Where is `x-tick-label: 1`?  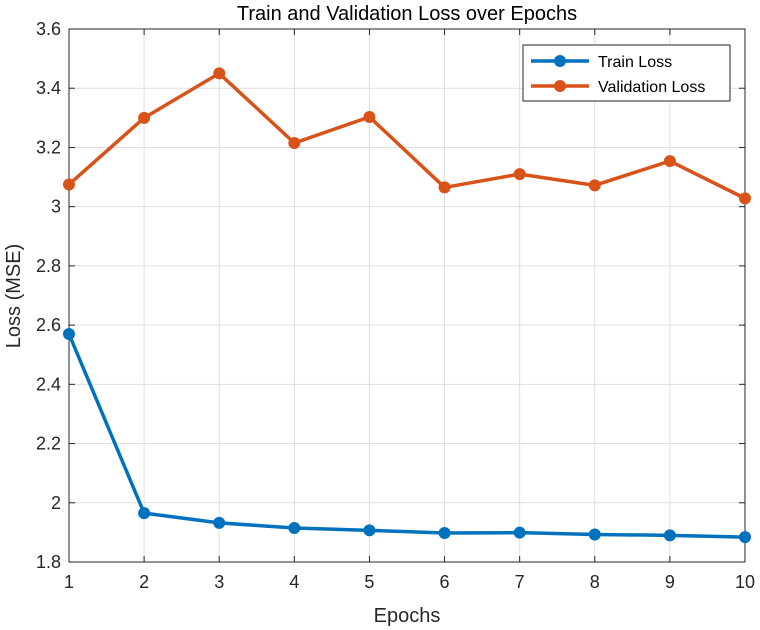
x-tick-label: 1 is located at coordinates (69, 582).